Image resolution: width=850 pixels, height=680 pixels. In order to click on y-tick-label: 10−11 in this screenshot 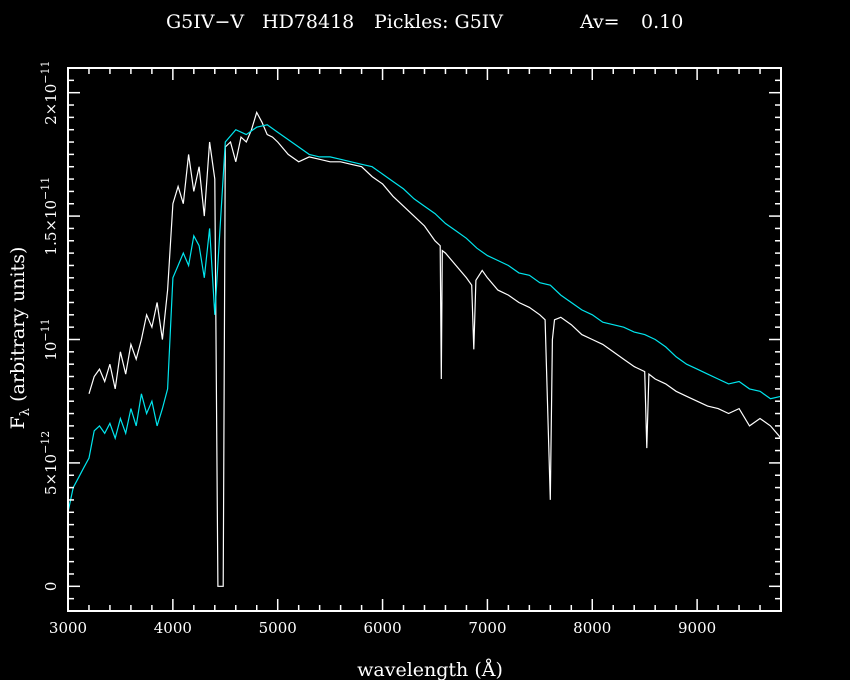, I will do `click(49, 339)`.